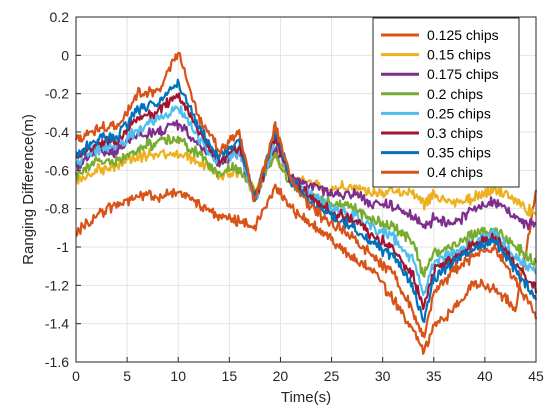 This screenshot has width=550, height=419. What do you see at coordinates (383, 376) in the screenshot?
I see `x-tick-label: 30` at bounding box center [383, 376].